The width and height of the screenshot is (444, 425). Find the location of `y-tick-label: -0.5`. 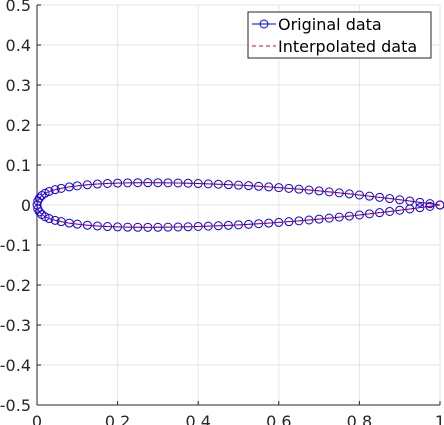

y-tick-label: -0.5 is located at coordinates (15, 405).